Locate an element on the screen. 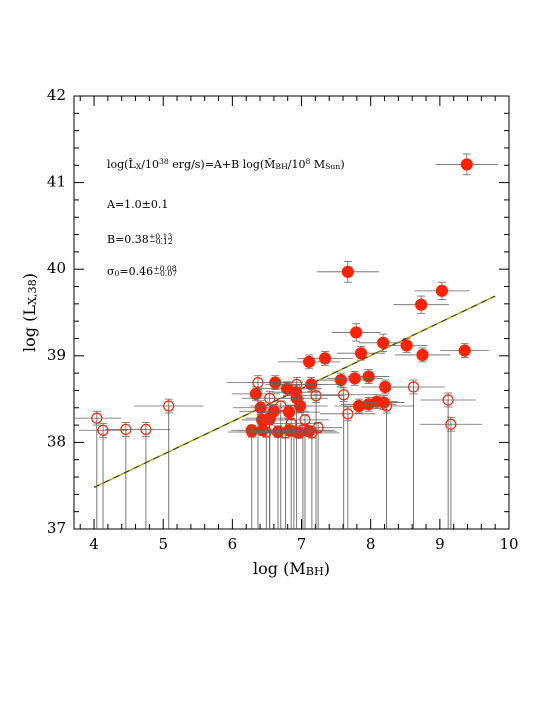 This screenshot has height=715, width=553. annotation: σ0=0.46+0.08 −0.07 is located at coordinates (142, 271).